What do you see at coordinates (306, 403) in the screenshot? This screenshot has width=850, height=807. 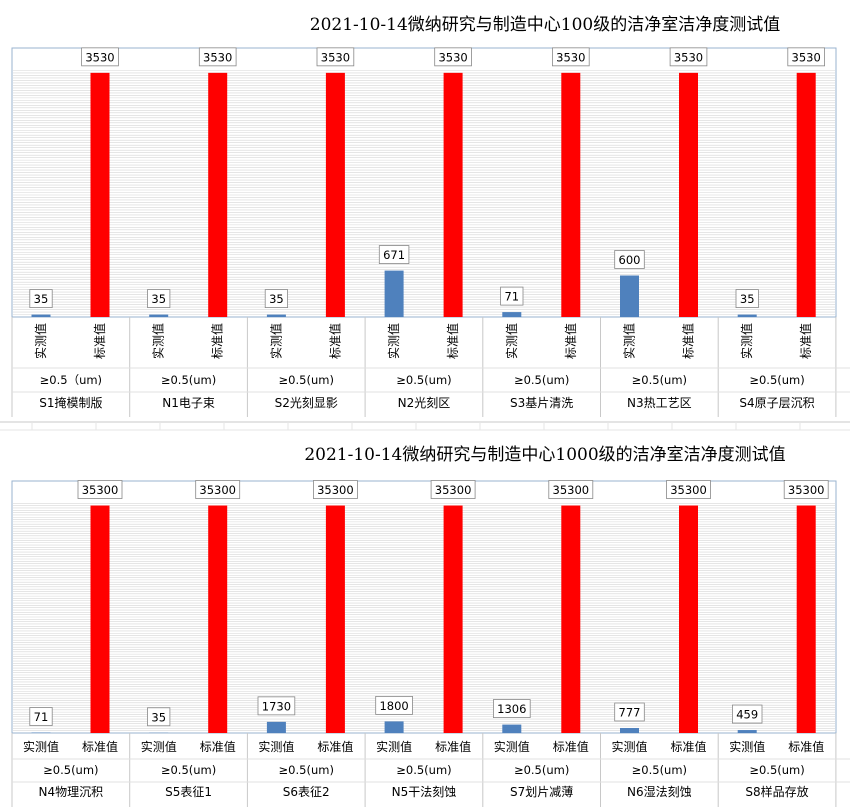 I see `location-label: S2光刻显影` at bounding box center [306, 403].